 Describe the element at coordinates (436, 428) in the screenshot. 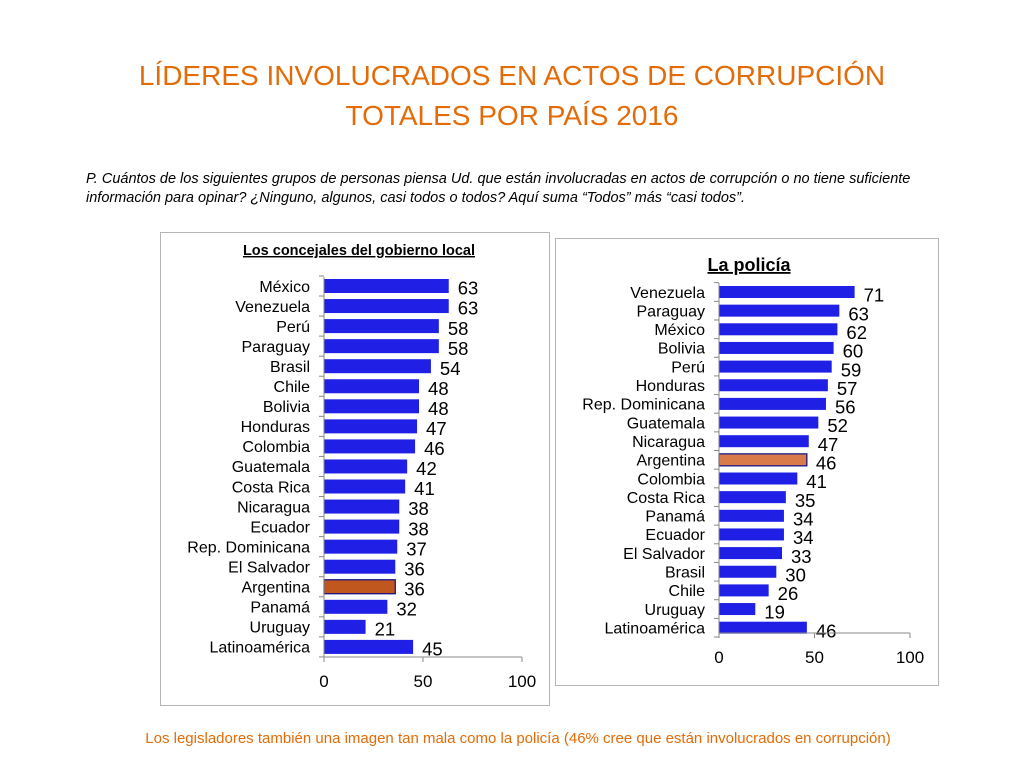

I see `concejales-value-label-7: 47` at that location.